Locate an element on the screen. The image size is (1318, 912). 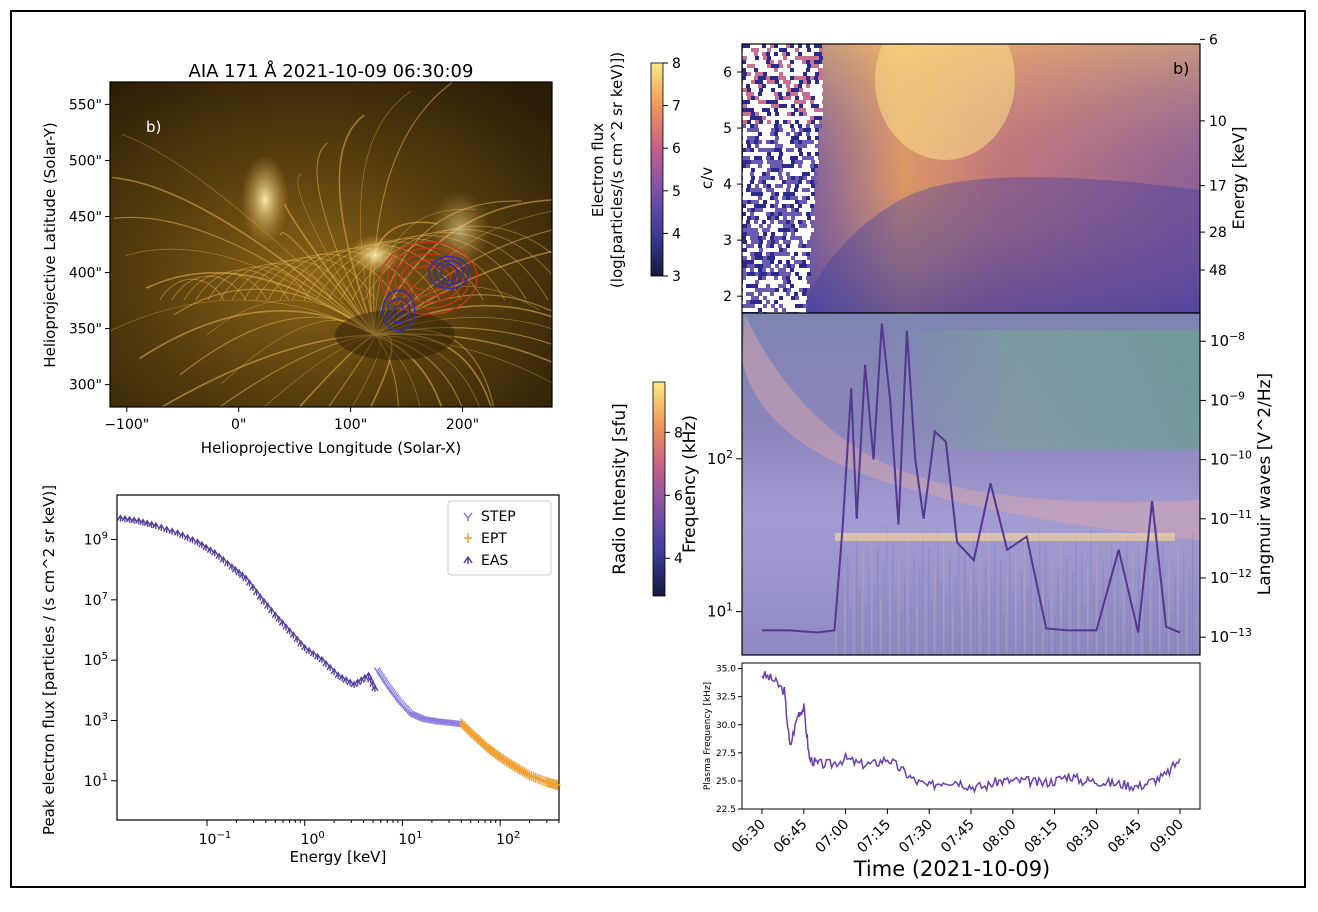
spectrogram-ytick-label: 6 is located at coordinates (727, 73).